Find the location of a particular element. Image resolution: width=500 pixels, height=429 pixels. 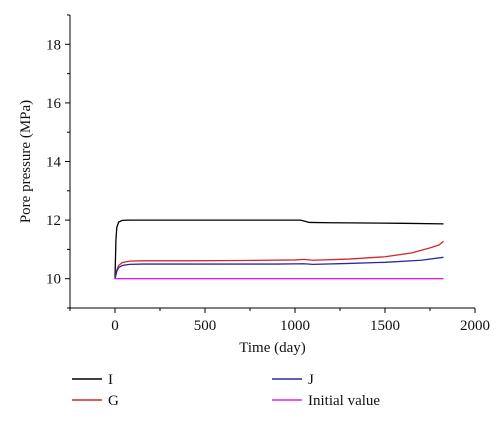

series-line-i is located at coordinates (279, 249).